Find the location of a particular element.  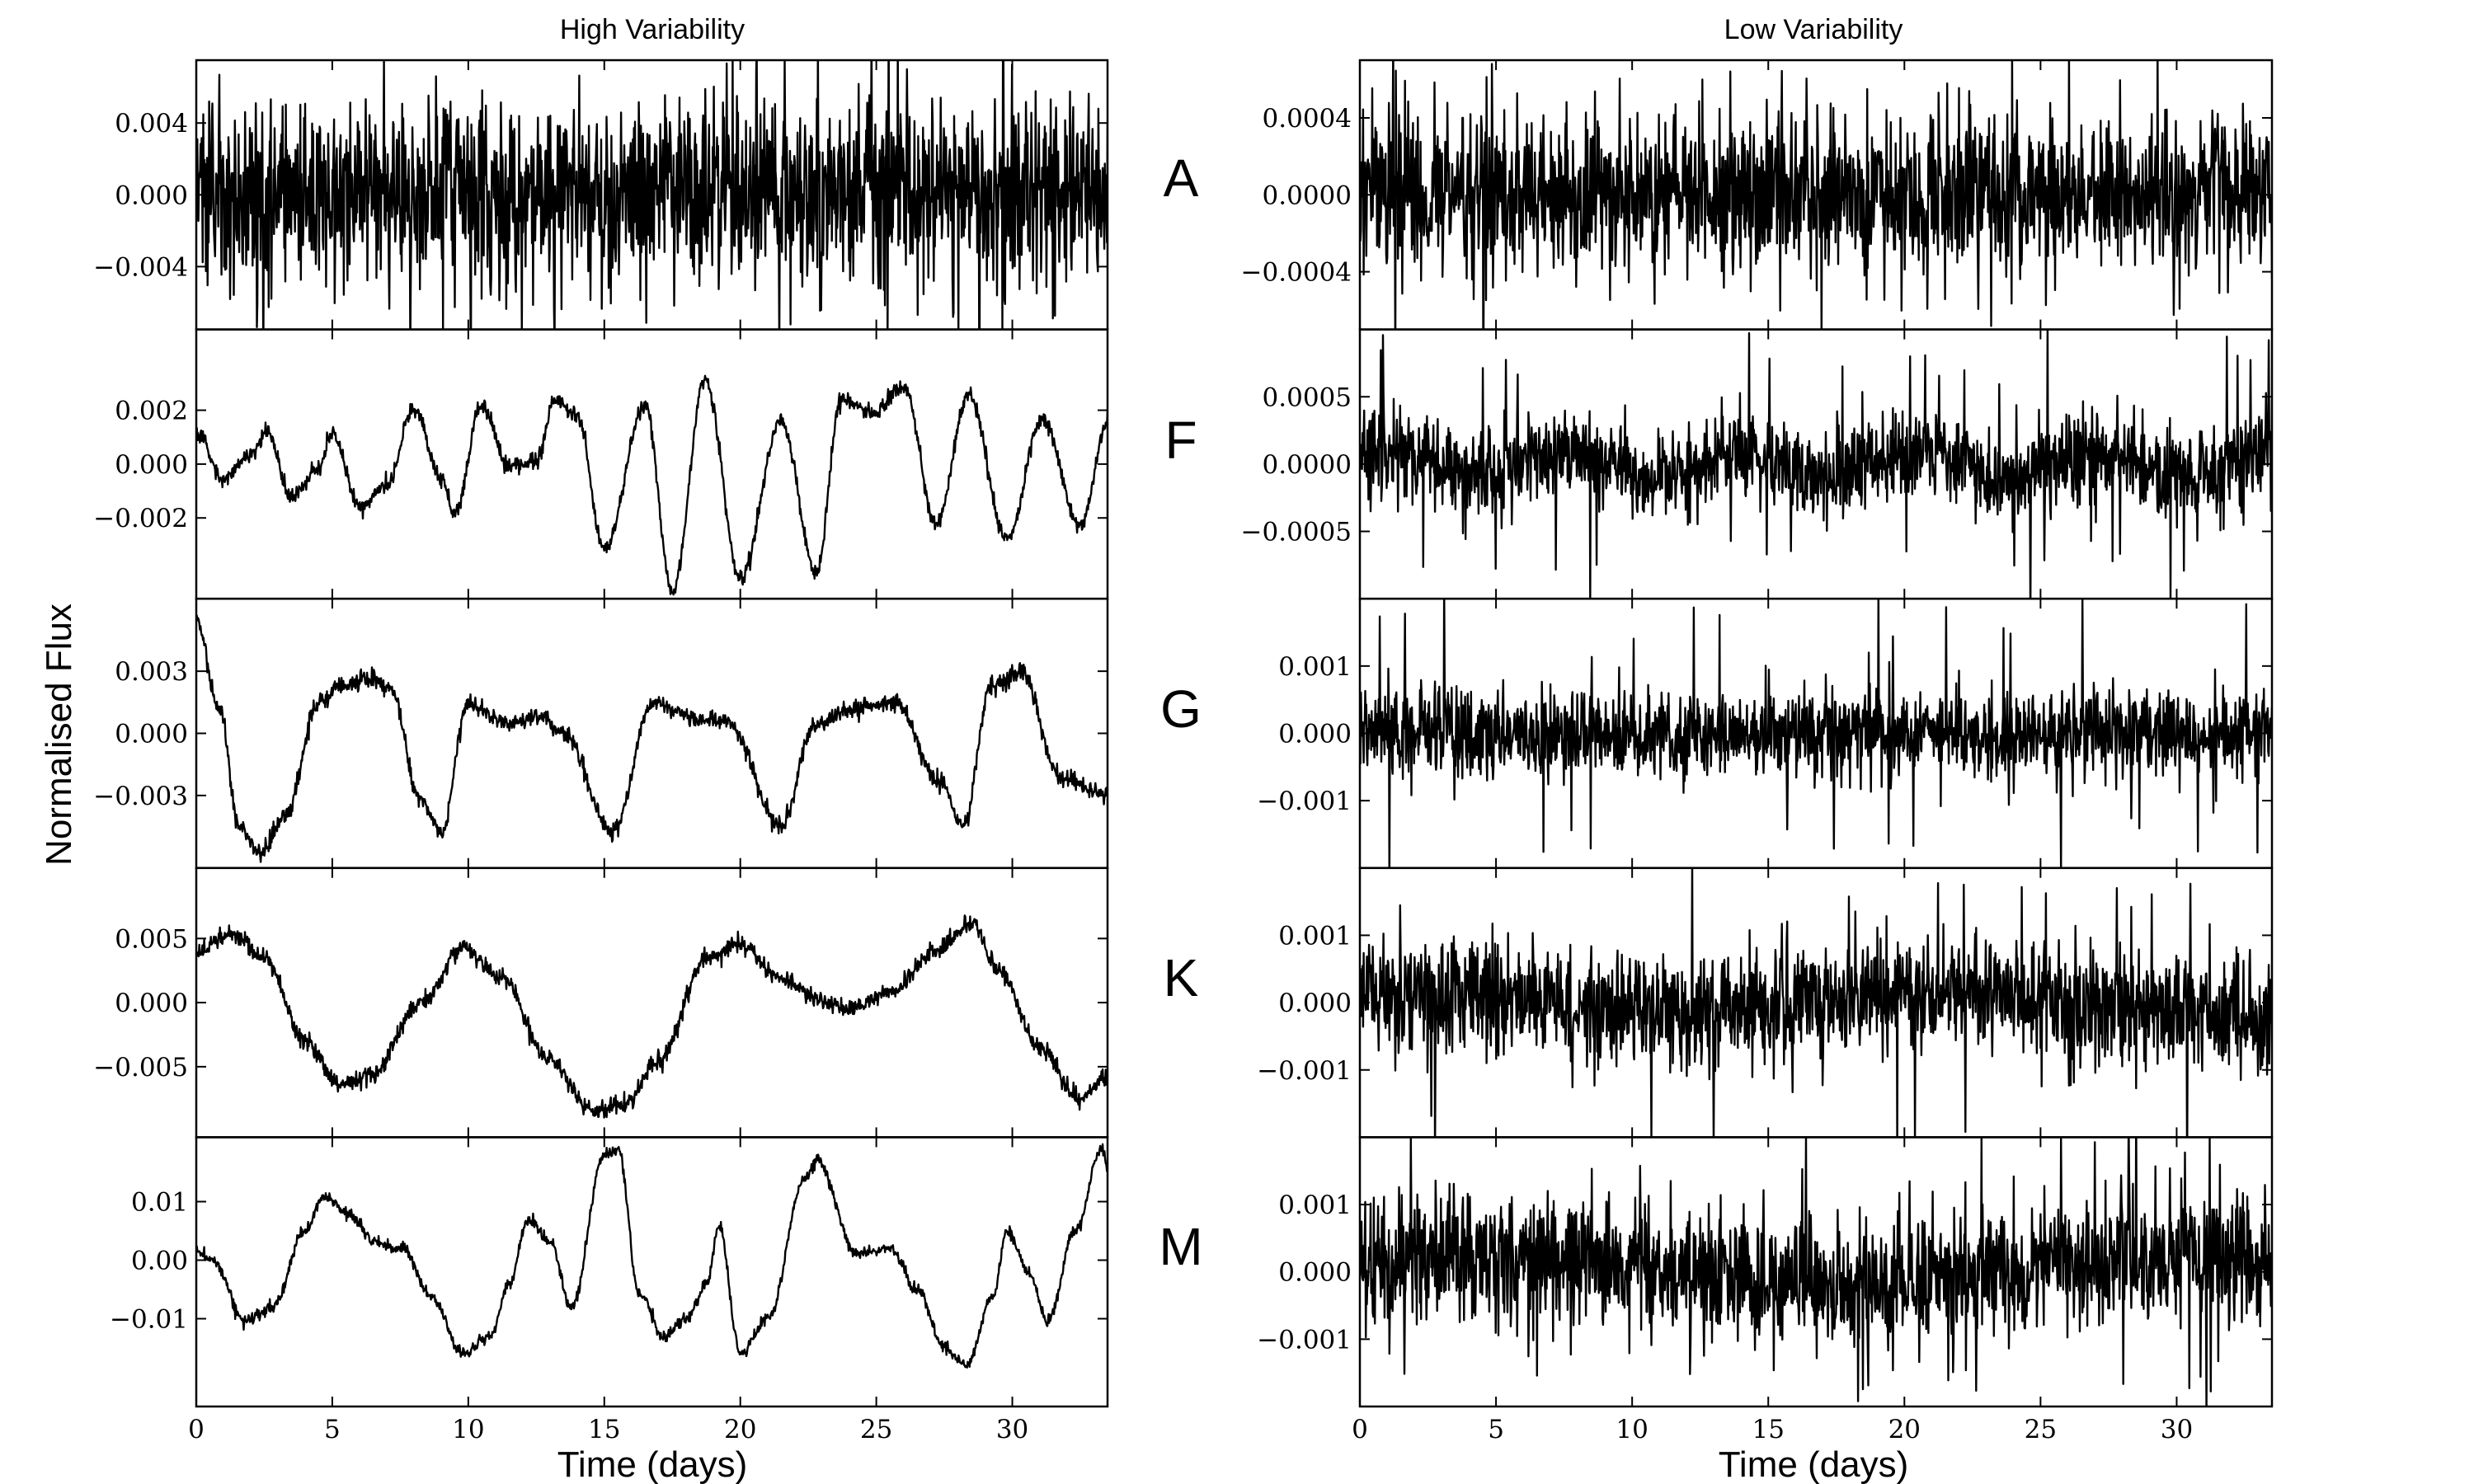

panel-high-a: 0.004 0.000 −0.004 is located at coordinates (601, 195).